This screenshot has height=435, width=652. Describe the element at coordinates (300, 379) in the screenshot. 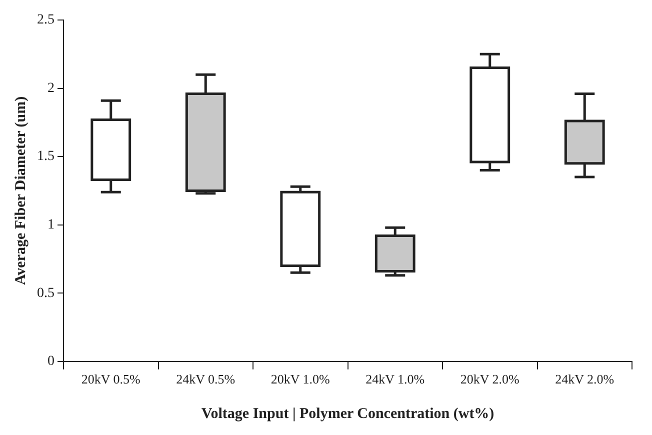

I see `x-tick-label: 20kV 1.0%` at that location.